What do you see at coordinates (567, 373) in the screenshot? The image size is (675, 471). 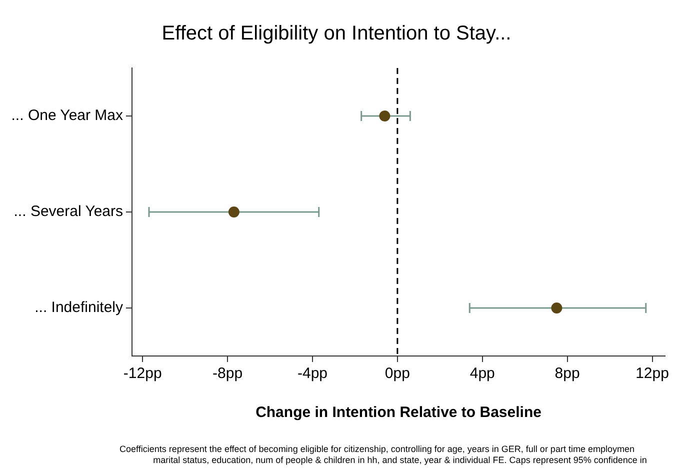 I see `x-tick-label: 8pp` at bounding box center [567, 373].